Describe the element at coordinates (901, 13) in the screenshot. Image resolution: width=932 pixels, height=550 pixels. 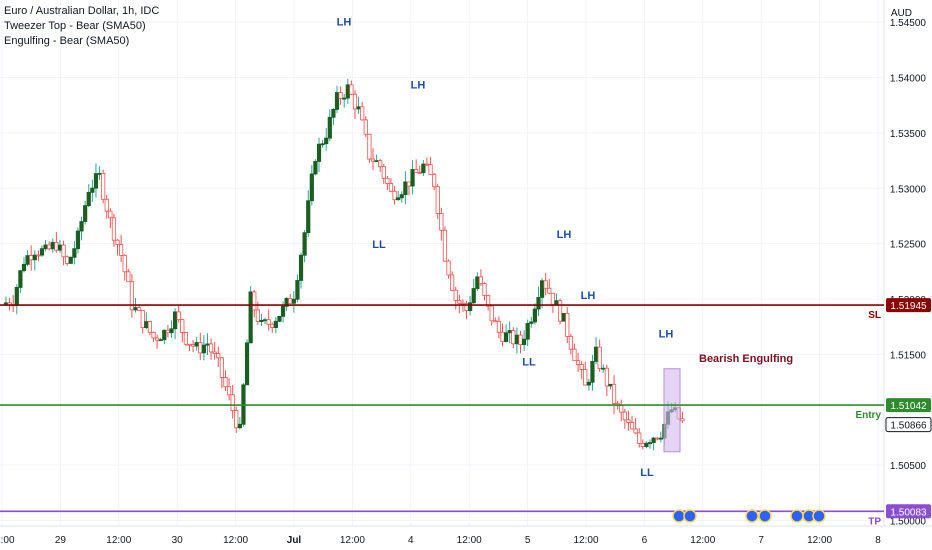
I see `y-axis-unit: AUD` at that location.